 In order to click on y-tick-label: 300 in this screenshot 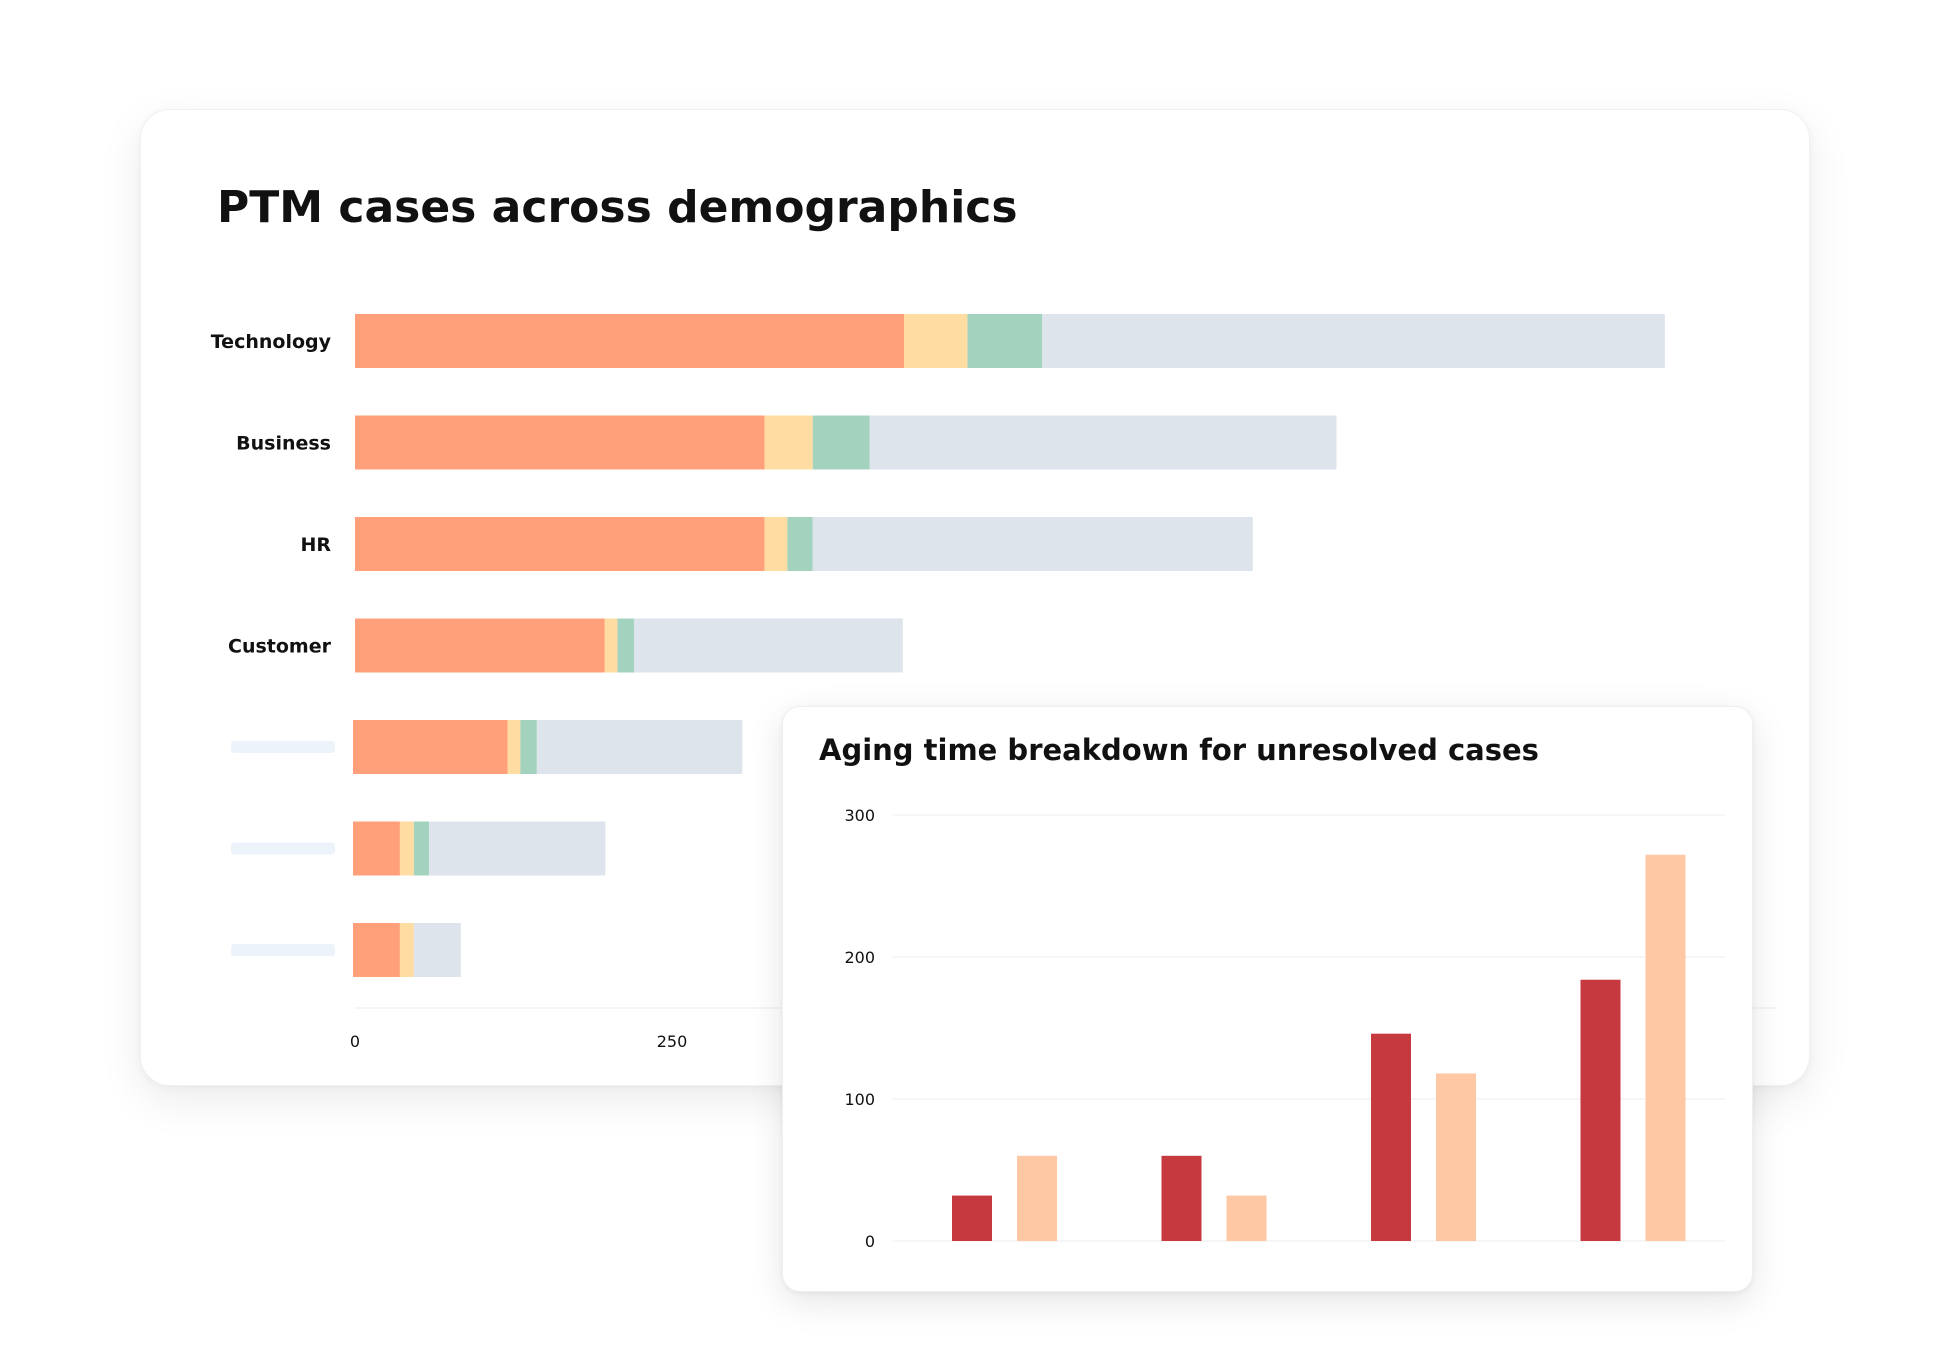, I will do `click(859, 815)`.